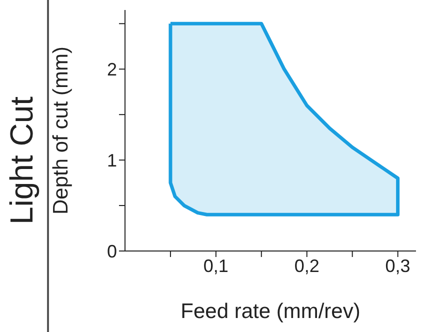 The height and width of the screenshot is (332, 424). What do you see at coordinates (111, 160) in the screenshot?
I see `y-tick-label: 1` at bounding box center [111, 160].